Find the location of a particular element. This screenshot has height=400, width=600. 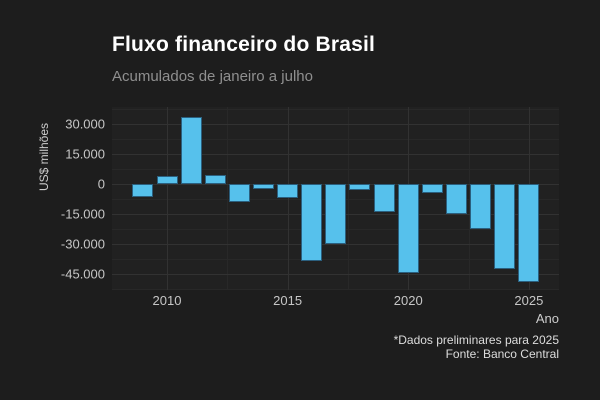

bar-2009 is located at coordinates (143, 190).